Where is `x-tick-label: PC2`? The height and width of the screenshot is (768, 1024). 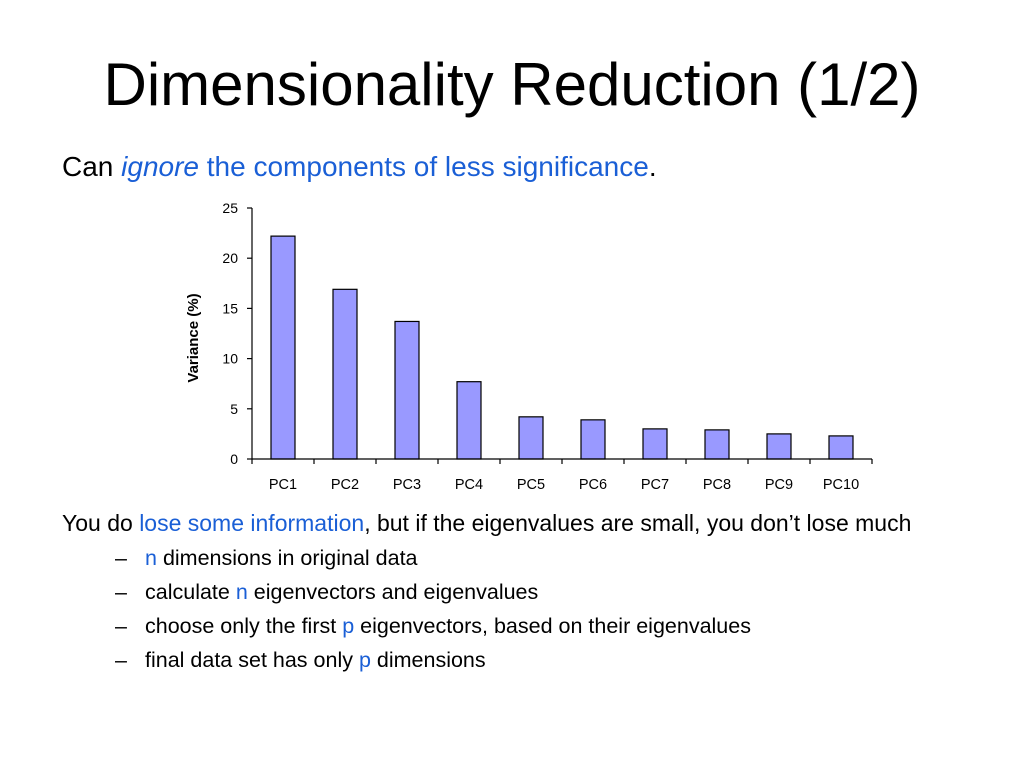
x-tick-label: PC2 is located at coordinates (345, 485).